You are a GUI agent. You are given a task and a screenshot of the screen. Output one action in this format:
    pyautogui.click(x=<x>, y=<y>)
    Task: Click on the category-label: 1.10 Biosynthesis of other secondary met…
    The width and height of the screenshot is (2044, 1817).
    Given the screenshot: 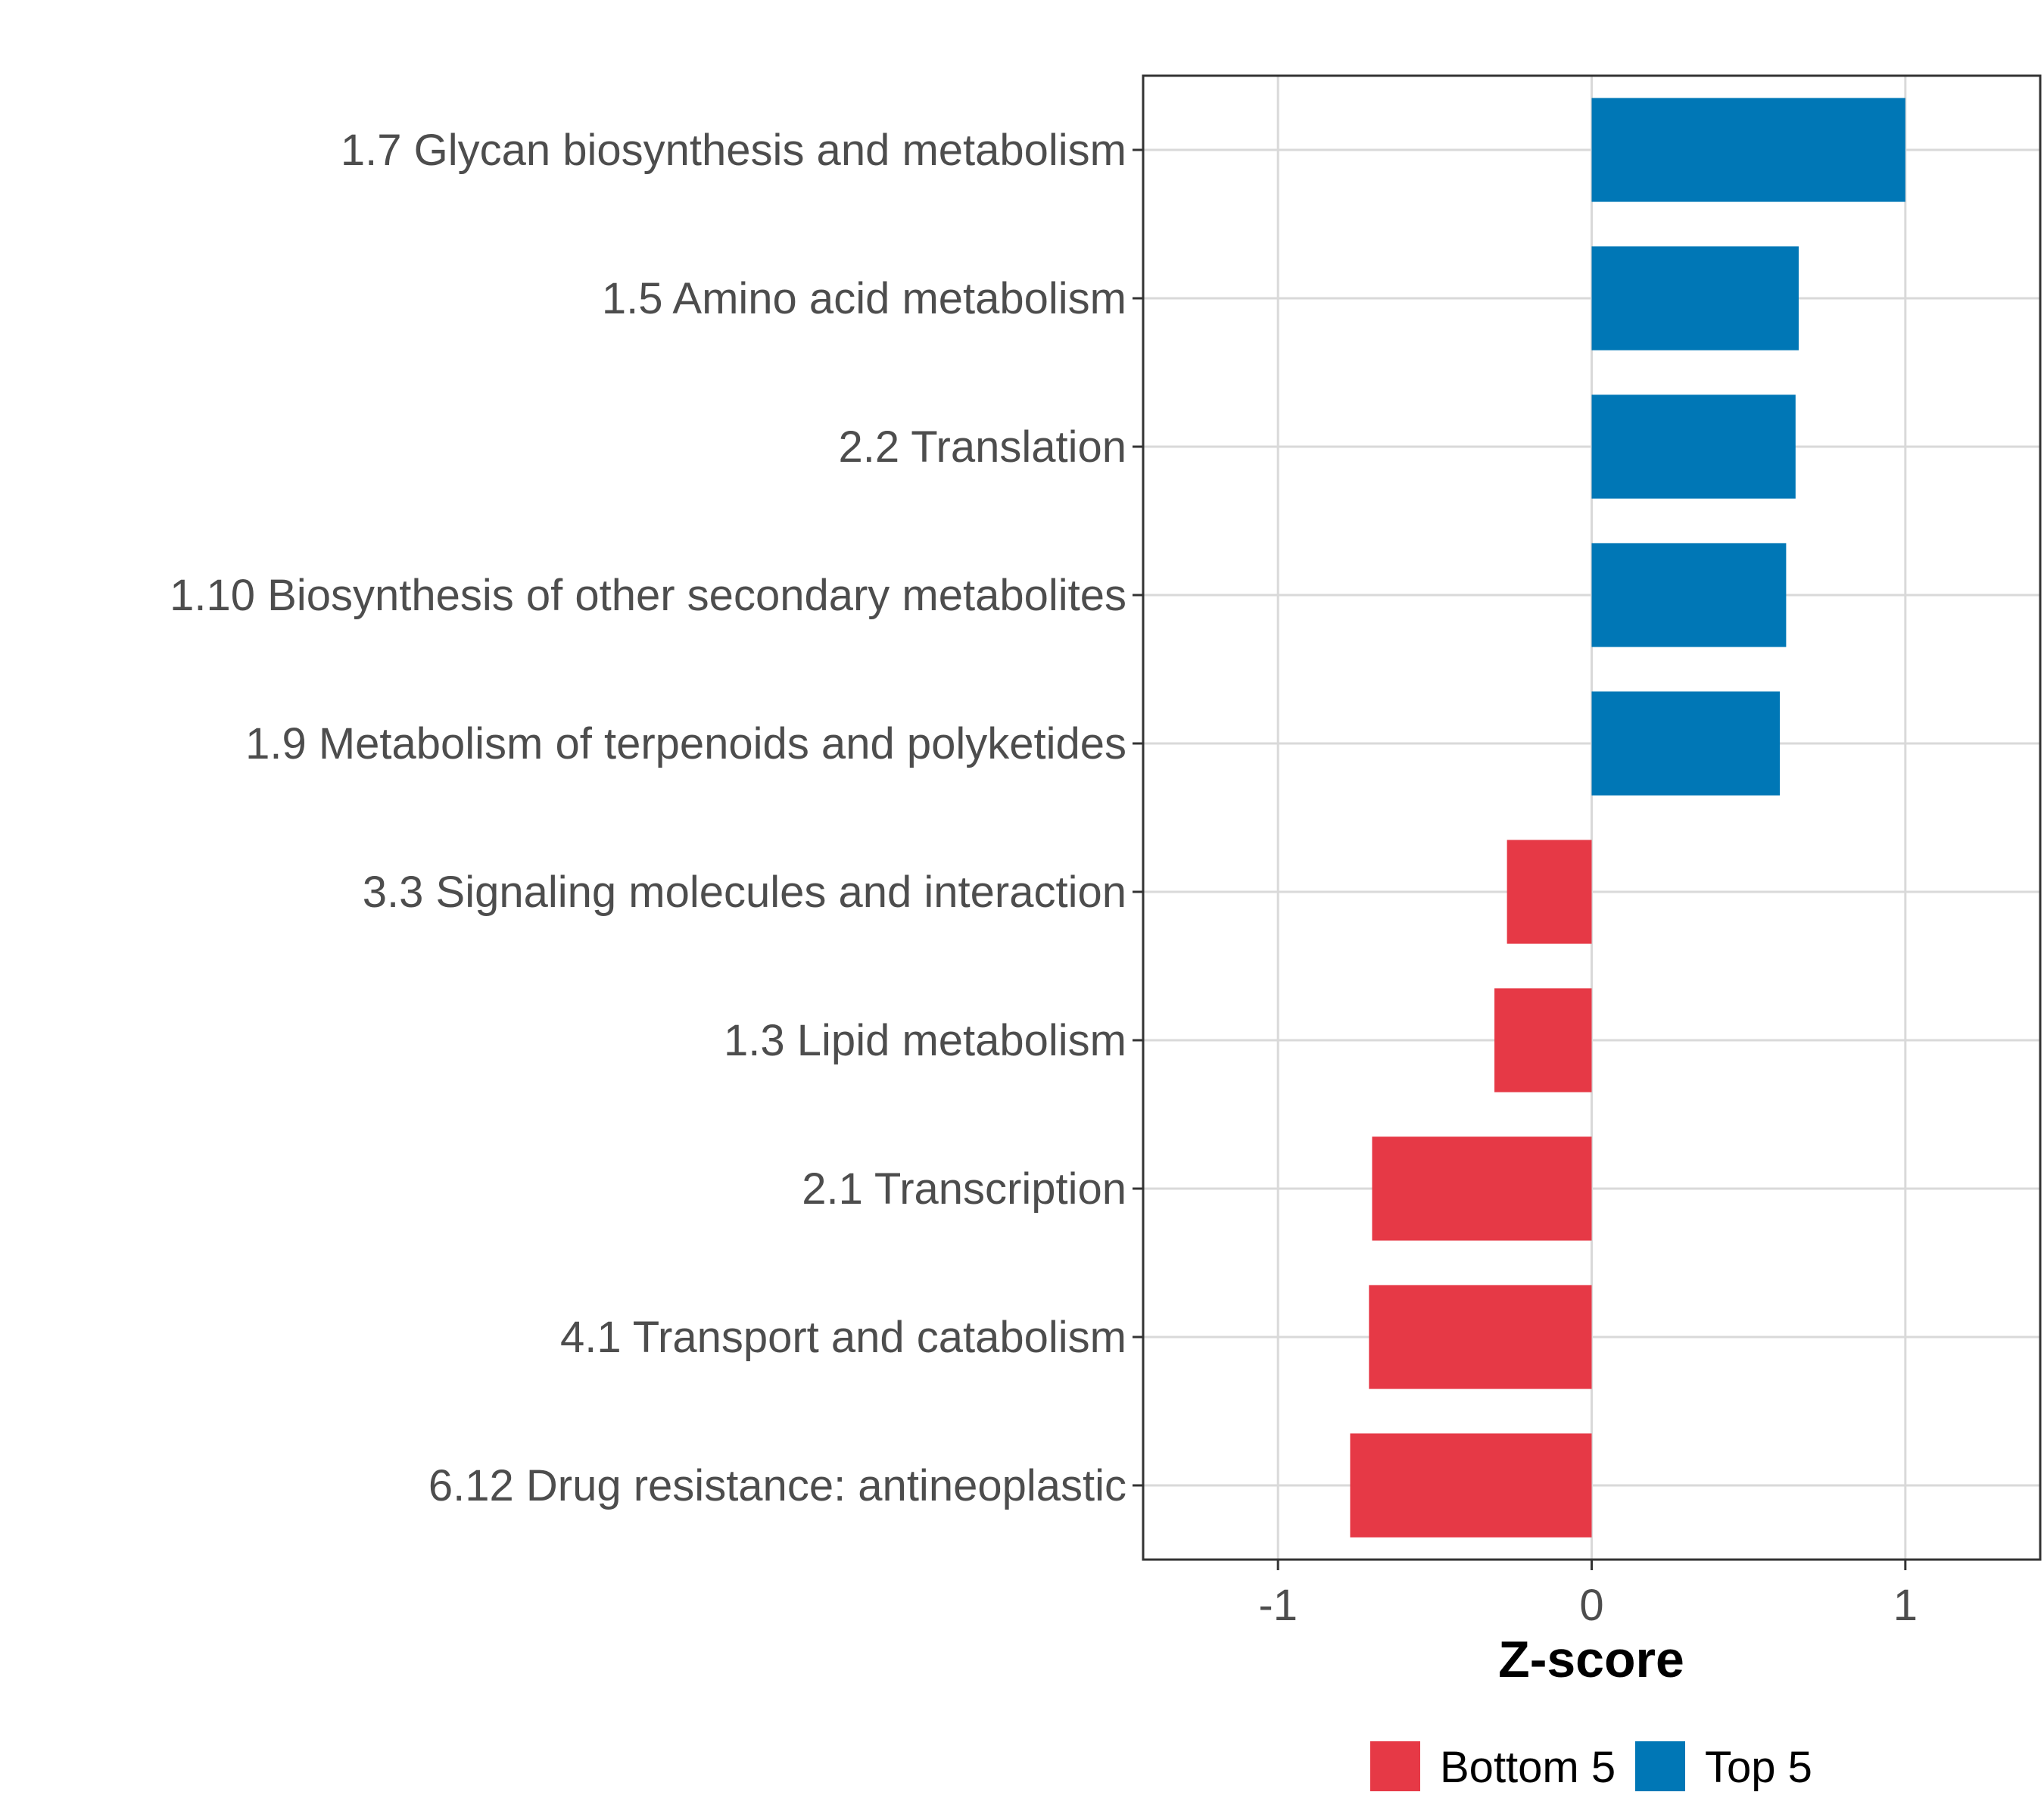 What is the action you would take?
    pyautogui.click(x=648, y=595)
    